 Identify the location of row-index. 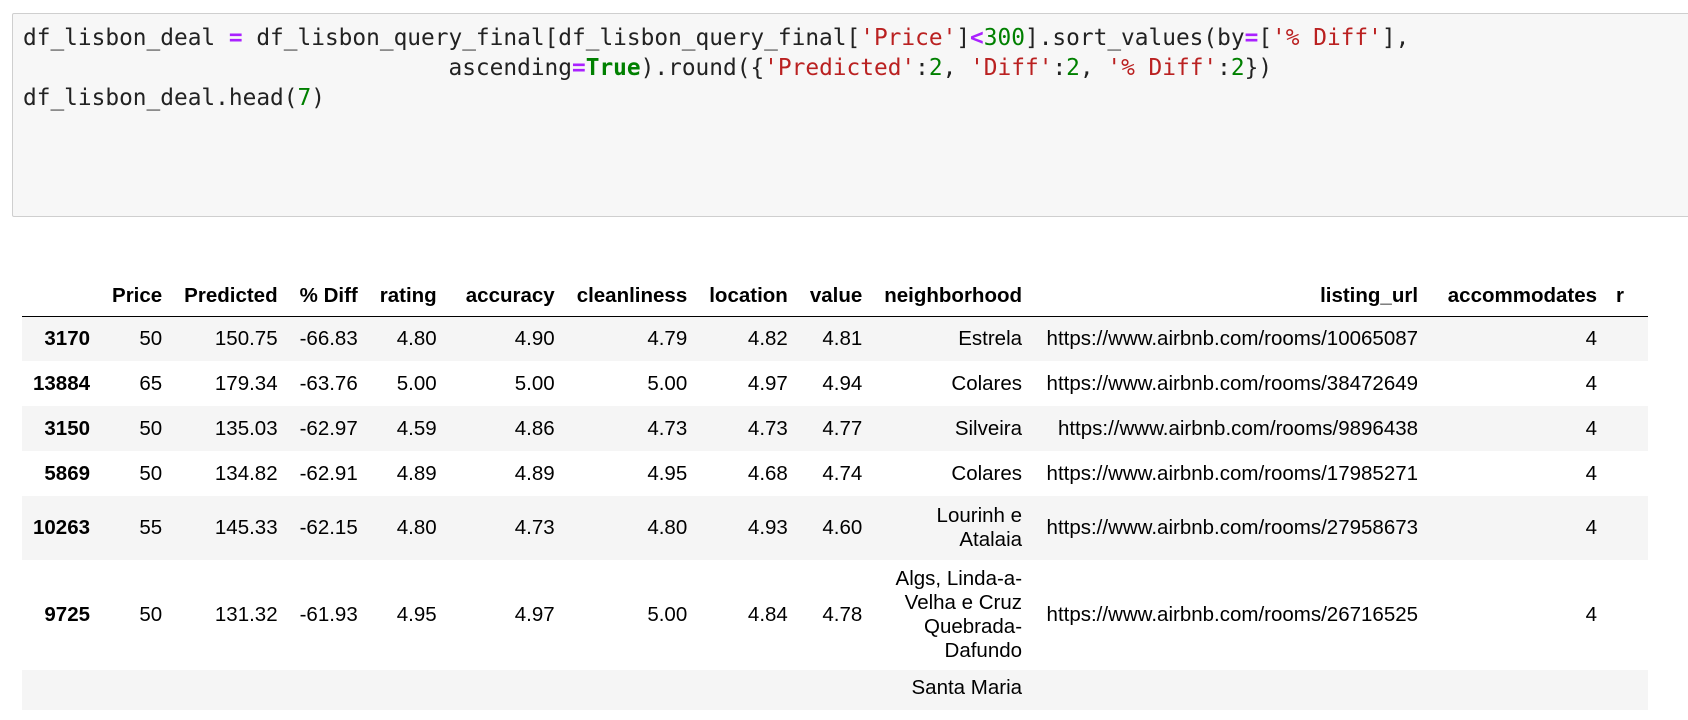
(61, 690).